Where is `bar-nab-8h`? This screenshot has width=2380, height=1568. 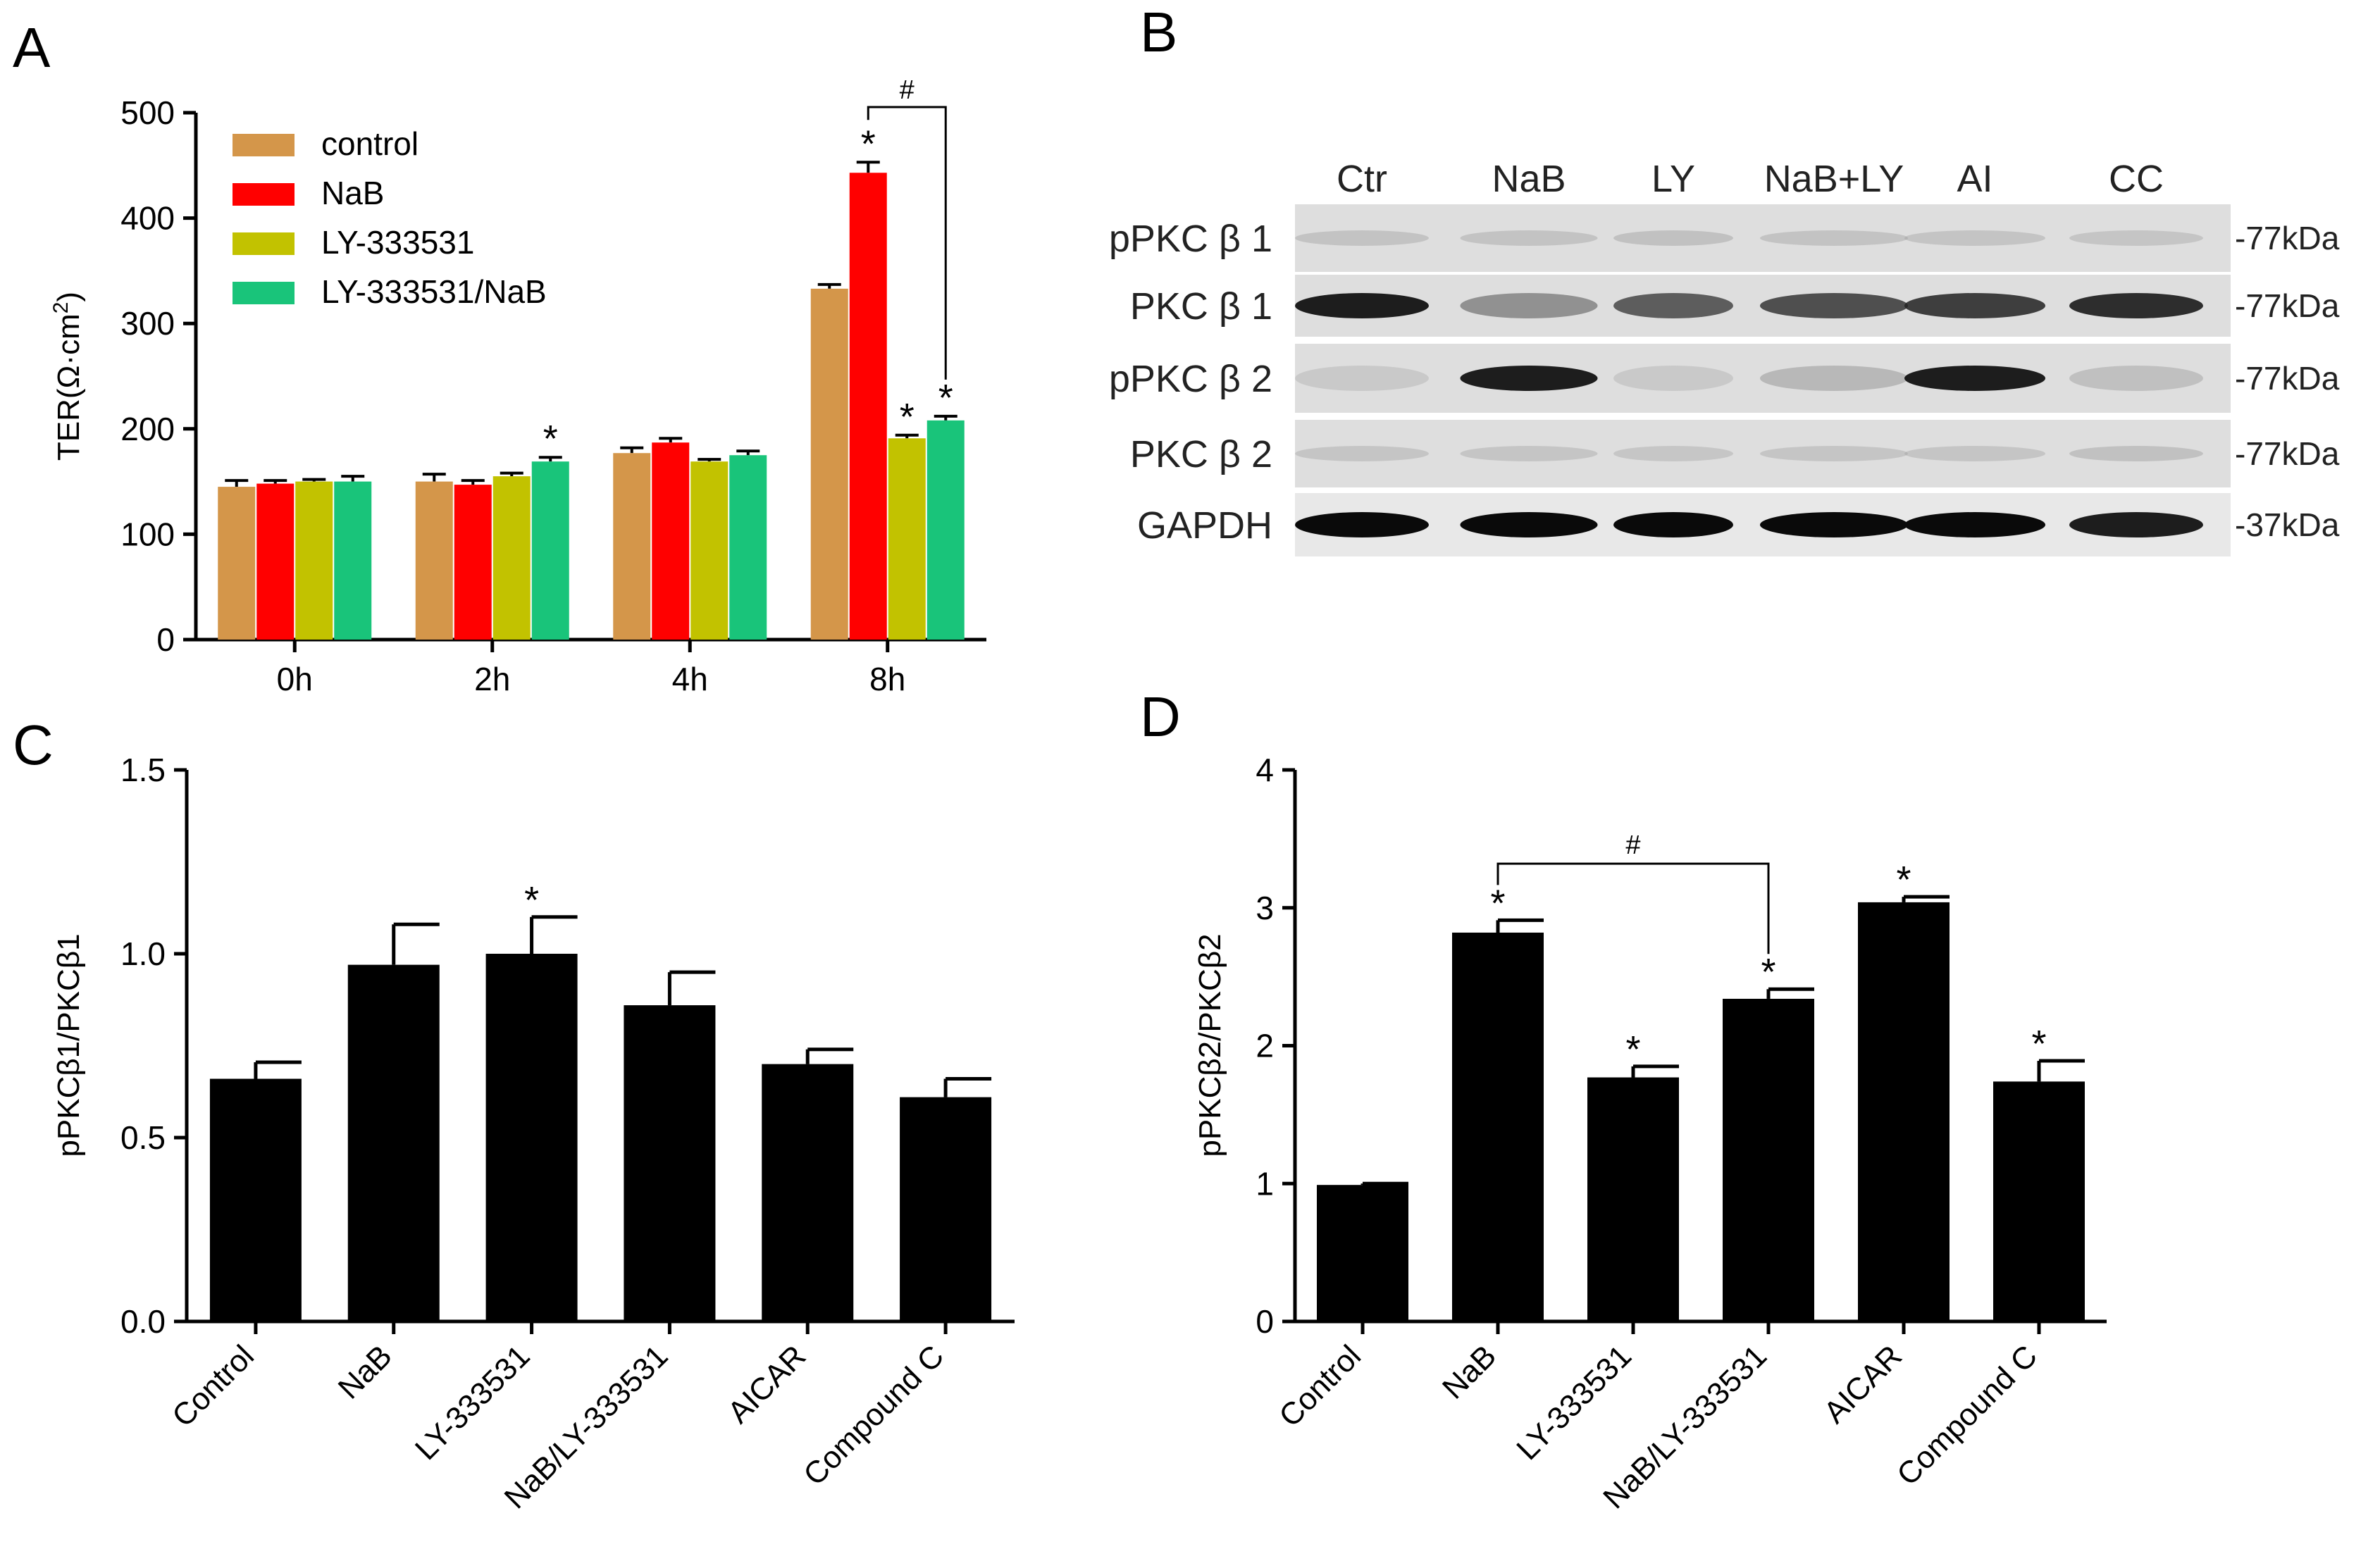 bar-nab-8h is located at coordinates (868, 406).